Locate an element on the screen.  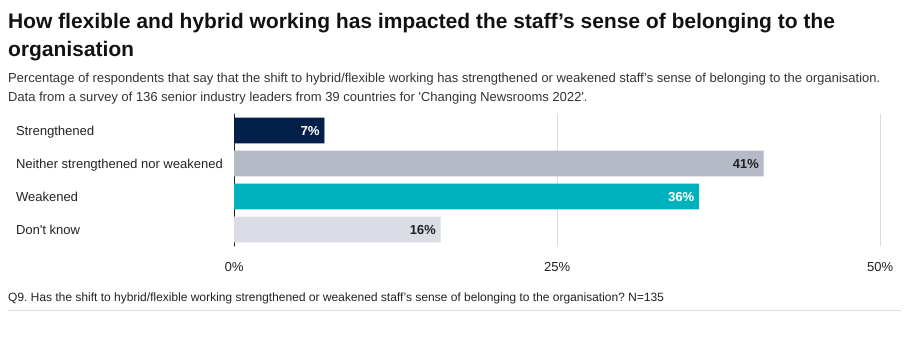
y-tick-label: Neither strengthened nor weakened is located at coordinates (119, 163).